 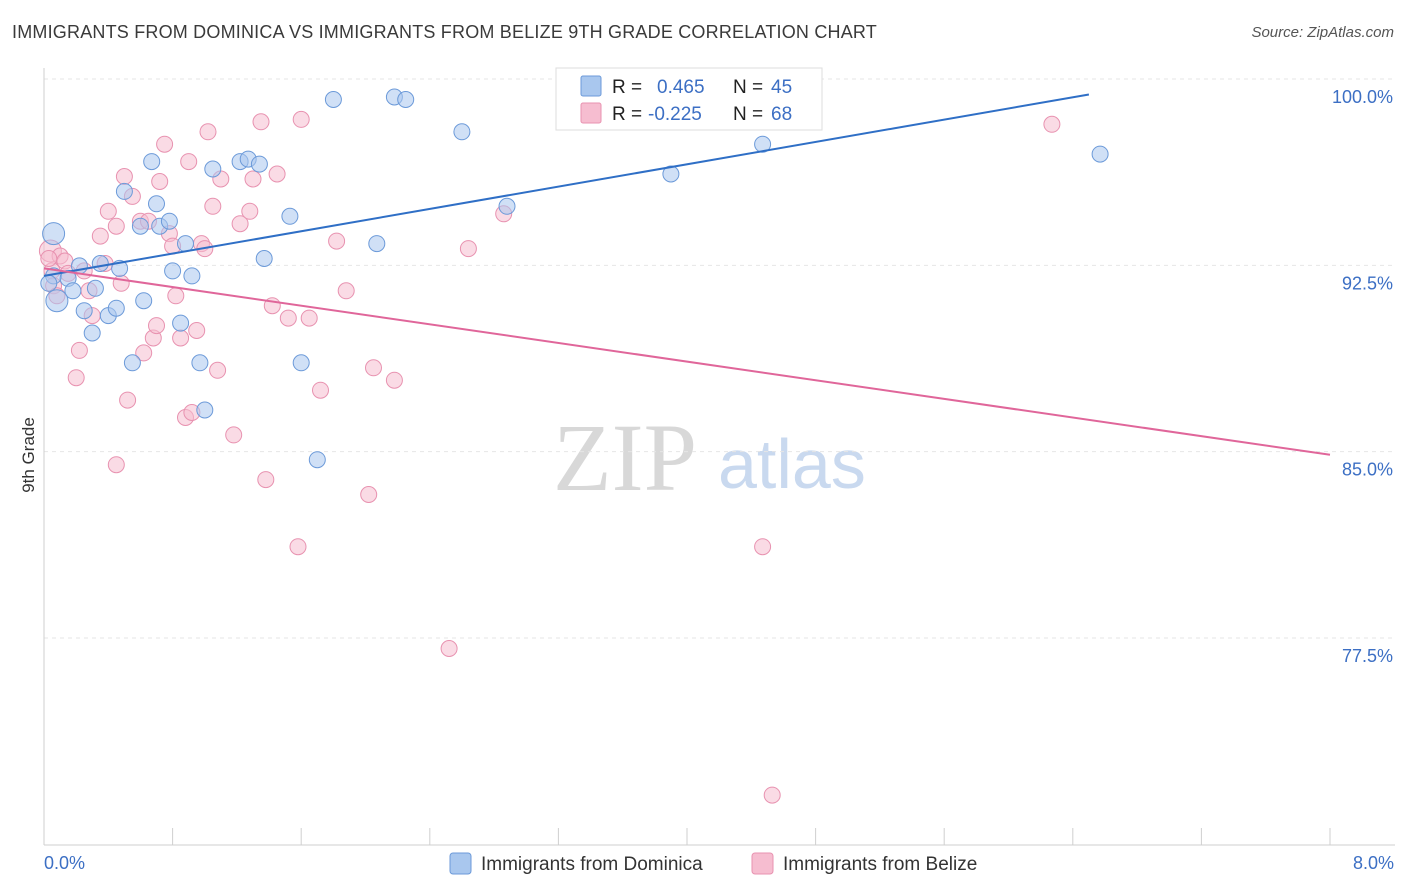 What do you see at coordinates (1367, 283) in the screenshot?
I see `y-tick-label: 92.5%` at bounding box center [1367, 283].